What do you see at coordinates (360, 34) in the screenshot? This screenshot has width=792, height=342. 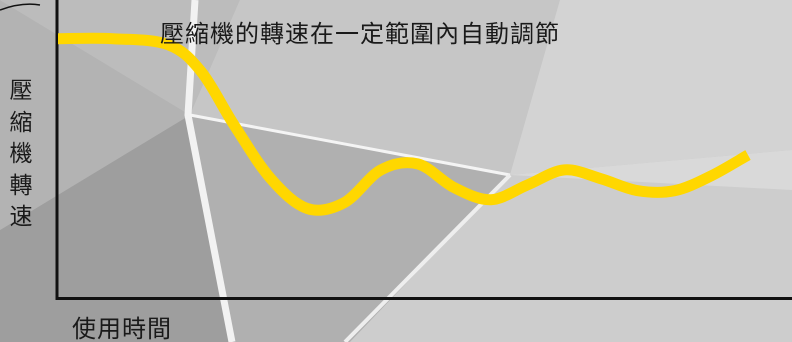 I see `chart-title: 壓縮機的轉速在一定範圍內自動調節` at bounding box center [360, 34].